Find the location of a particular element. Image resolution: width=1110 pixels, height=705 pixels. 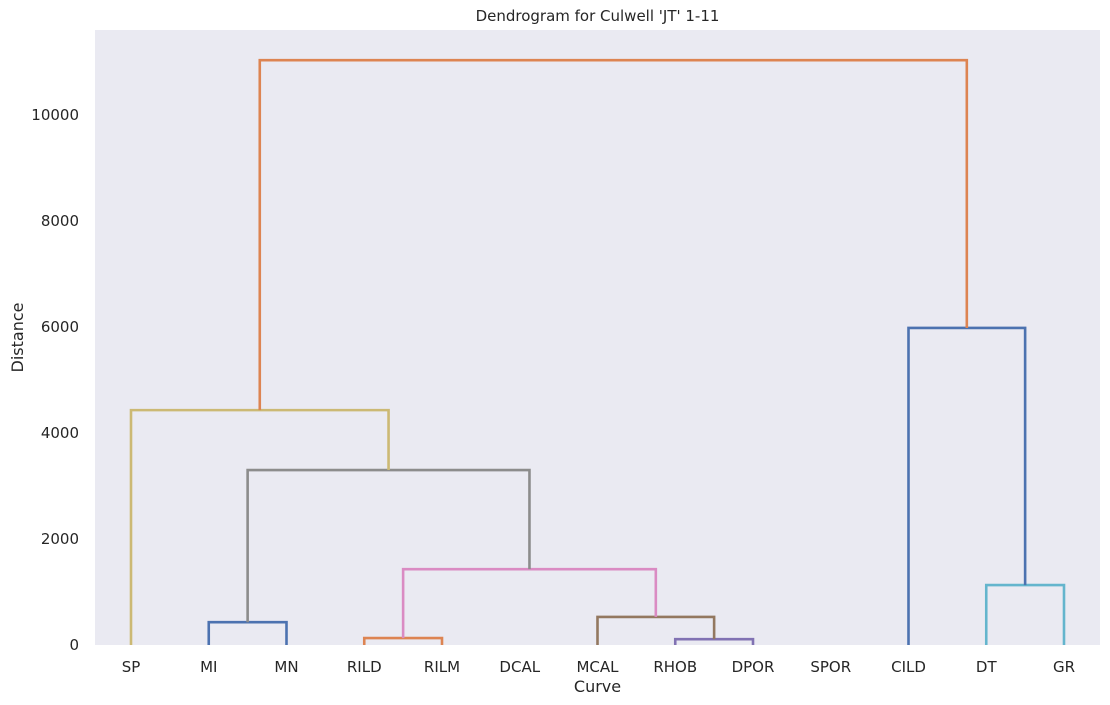

x-tick-label-cild: CILD is located at coordinates (908, 667).